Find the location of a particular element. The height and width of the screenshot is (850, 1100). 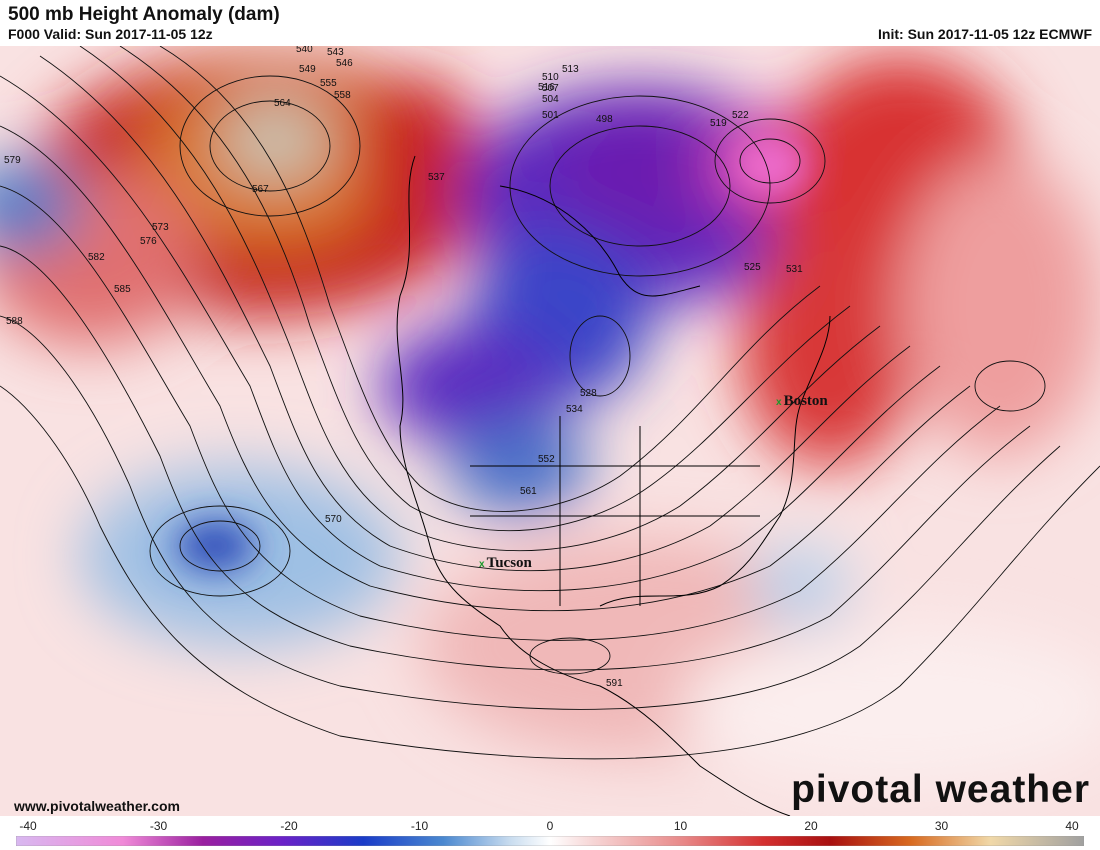

svg-text: 573 is located at coordinates (160, 227).